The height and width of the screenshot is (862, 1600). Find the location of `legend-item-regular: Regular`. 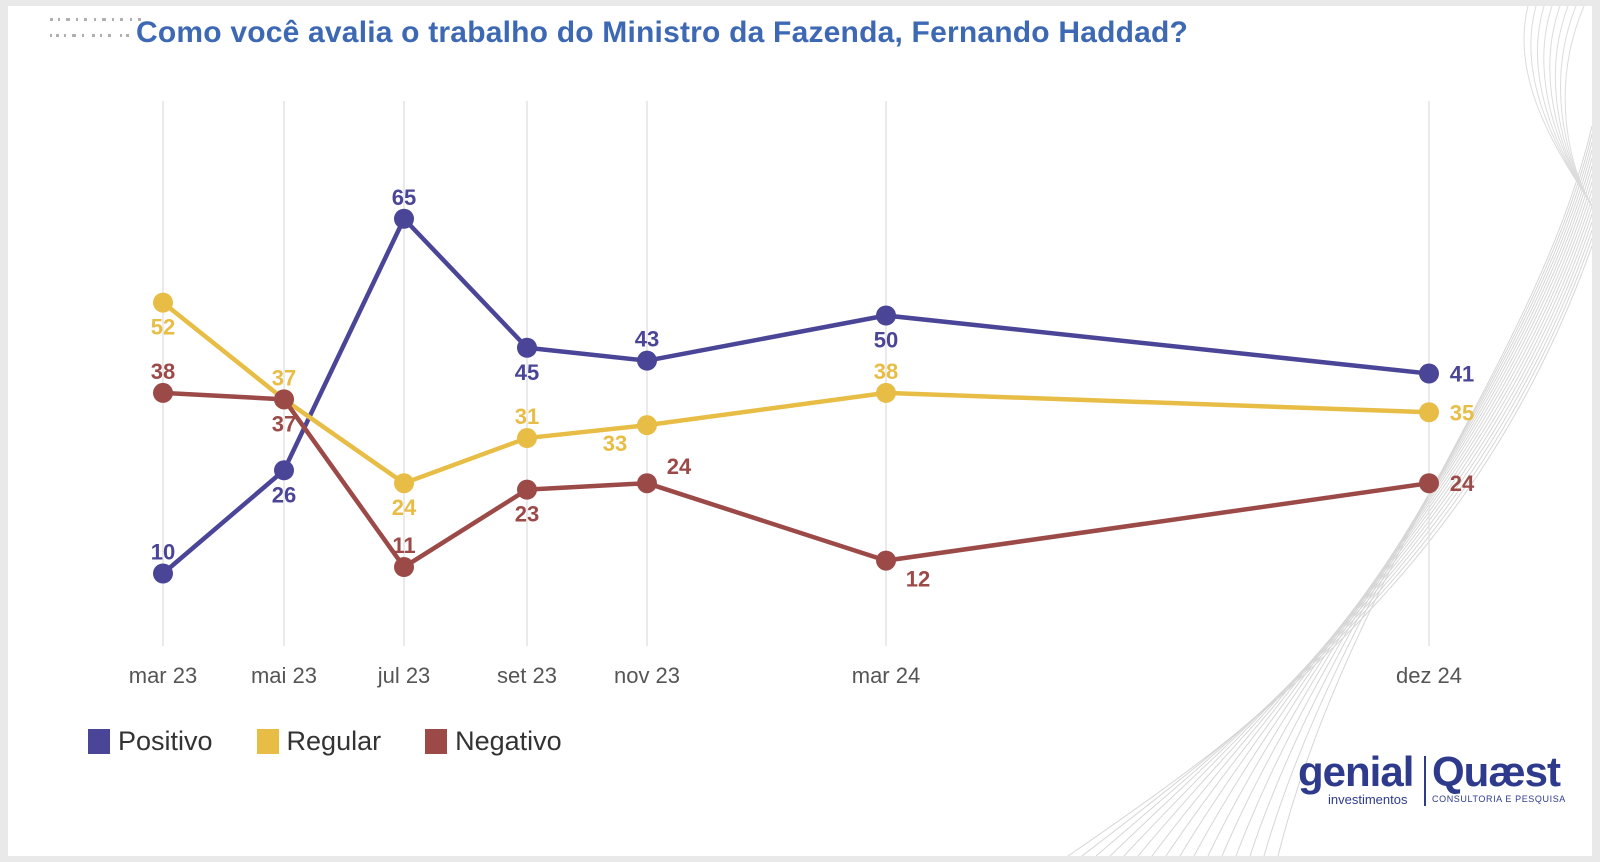

legend-item-regular: Regular is located at coordinates (319, 741).